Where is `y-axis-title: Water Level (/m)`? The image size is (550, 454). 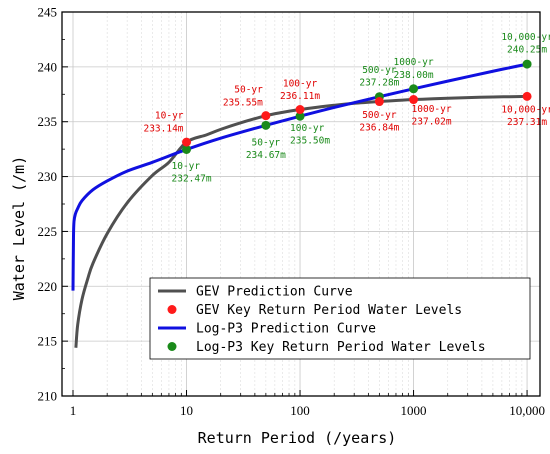 y-axis-title: Water Level (/m) is located at coordinates (19, 228).